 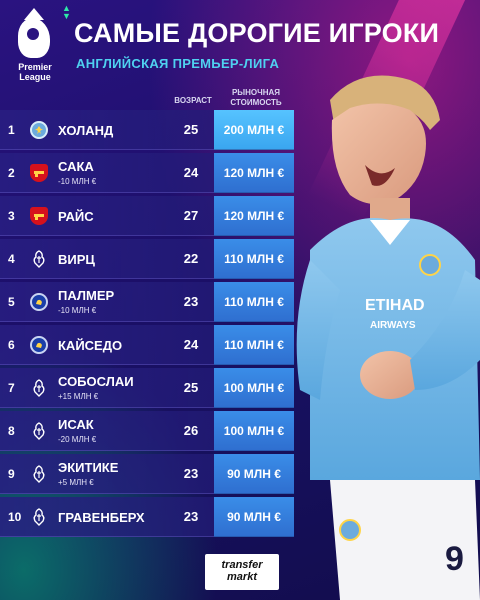 I want to click on player-name: ИСАК, so click(x=76, y=424).